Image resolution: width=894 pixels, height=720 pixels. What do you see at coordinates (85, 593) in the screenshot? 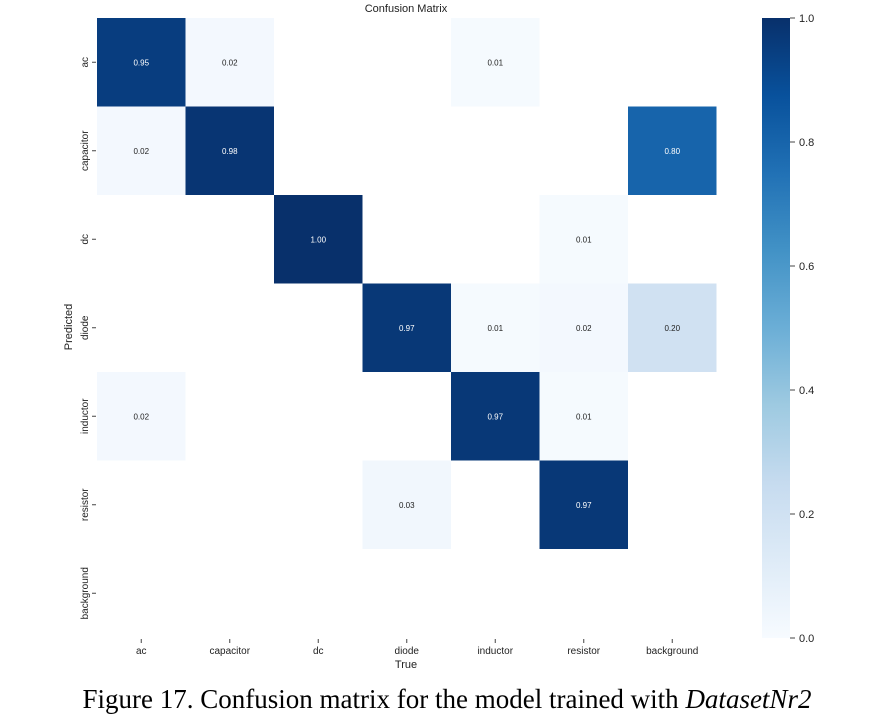
I see `y-tick-label: background` at bounding box center [85, 593].